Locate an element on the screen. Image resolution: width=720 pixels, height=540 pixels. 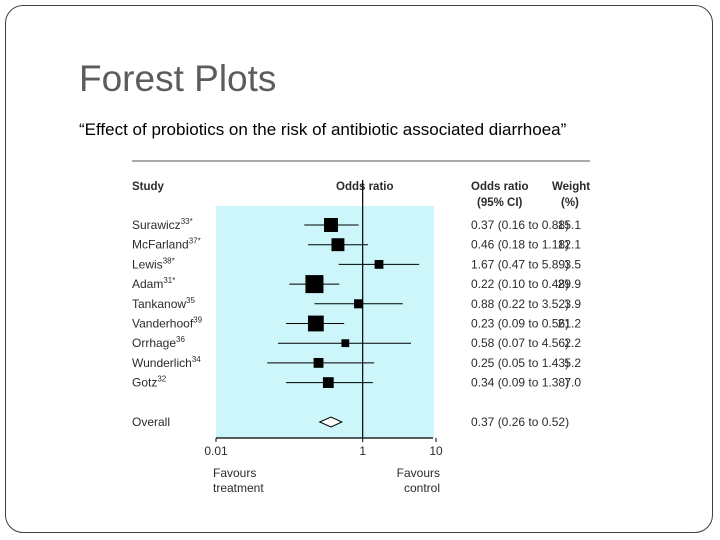
weight-value: 12.1 is located at coordinates (570, 245).